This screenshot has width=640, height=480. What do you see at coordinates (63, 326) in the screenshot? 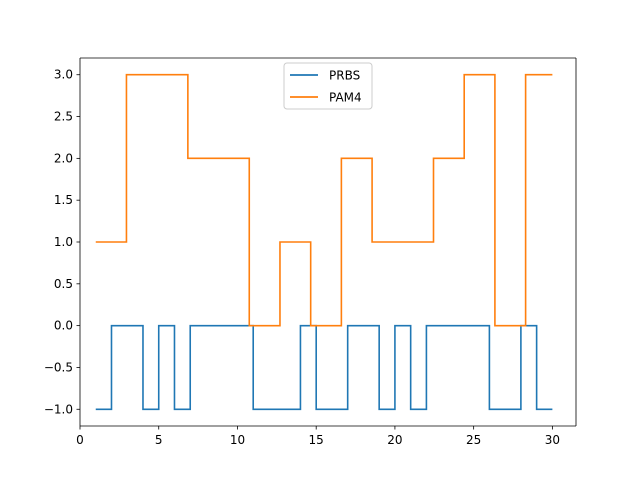
I see `y-tick-label: 0.0` at bounding box center [63, 326].